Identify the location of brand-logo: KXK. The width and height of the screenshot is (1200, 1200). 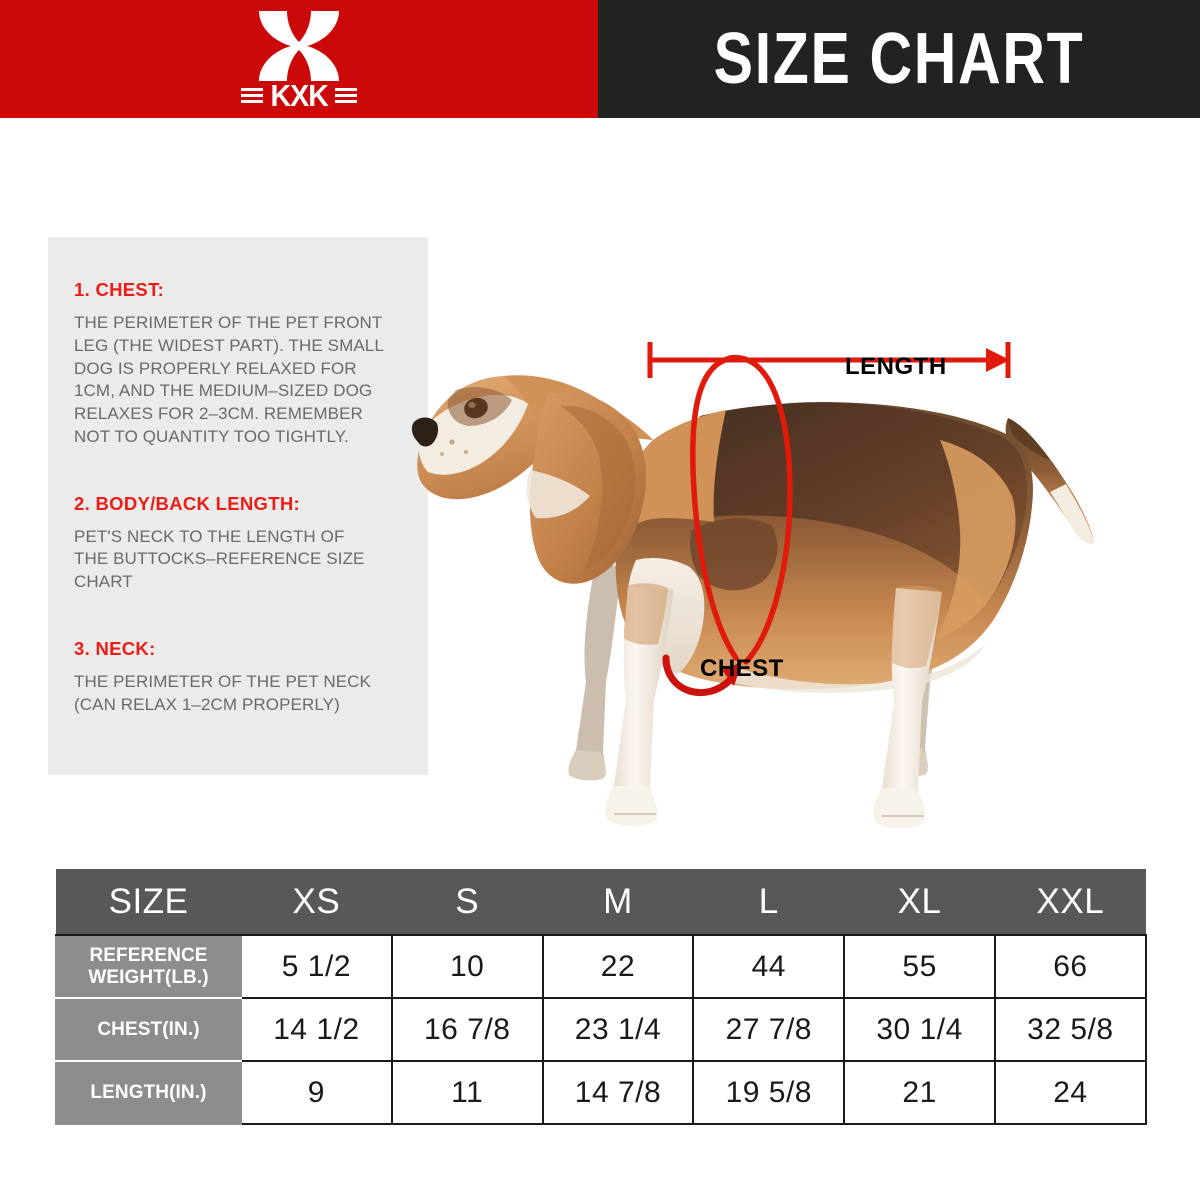
(299, 59).